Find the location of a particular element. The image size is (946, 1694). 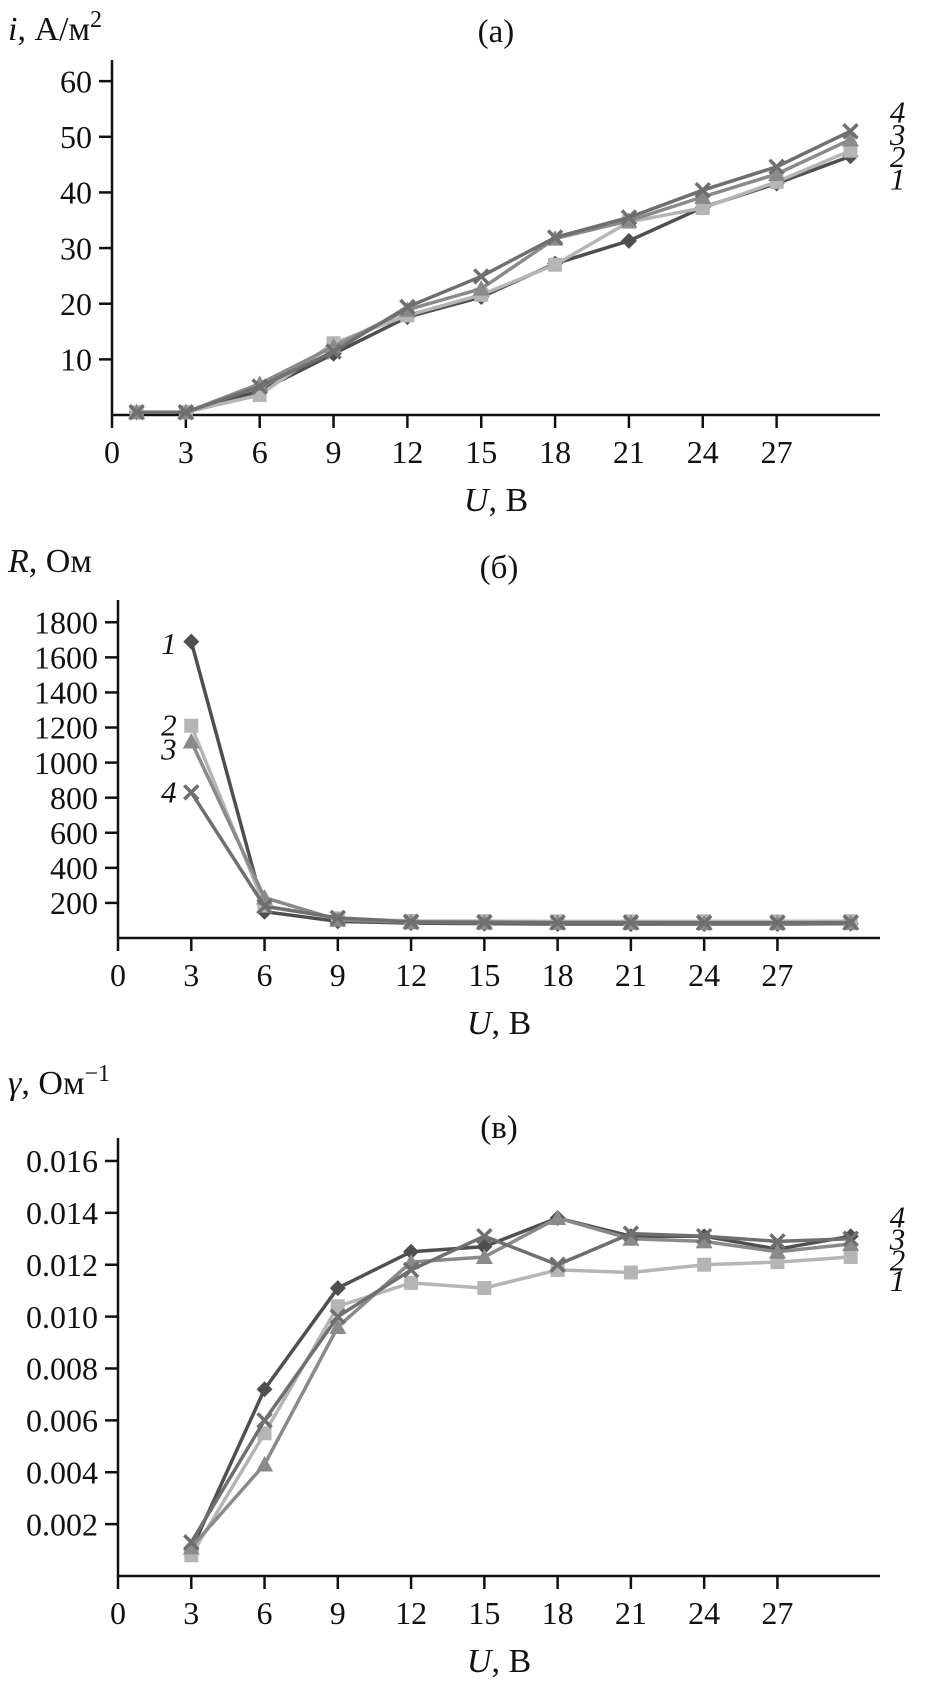

panel-title: (в) is located at coordinates (499, 1128).